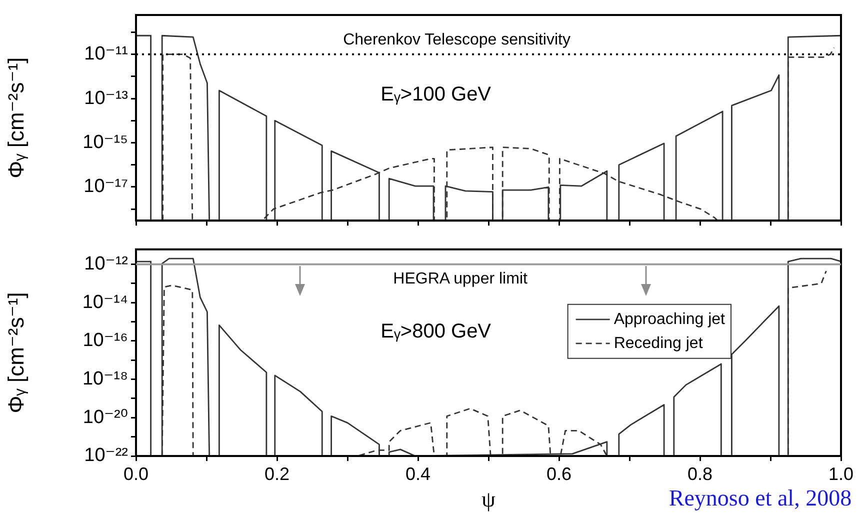 Image resolution: width=860 pixels, height=518 pixels. I want to click on legend-label: Receding jet, so click(659, 343).